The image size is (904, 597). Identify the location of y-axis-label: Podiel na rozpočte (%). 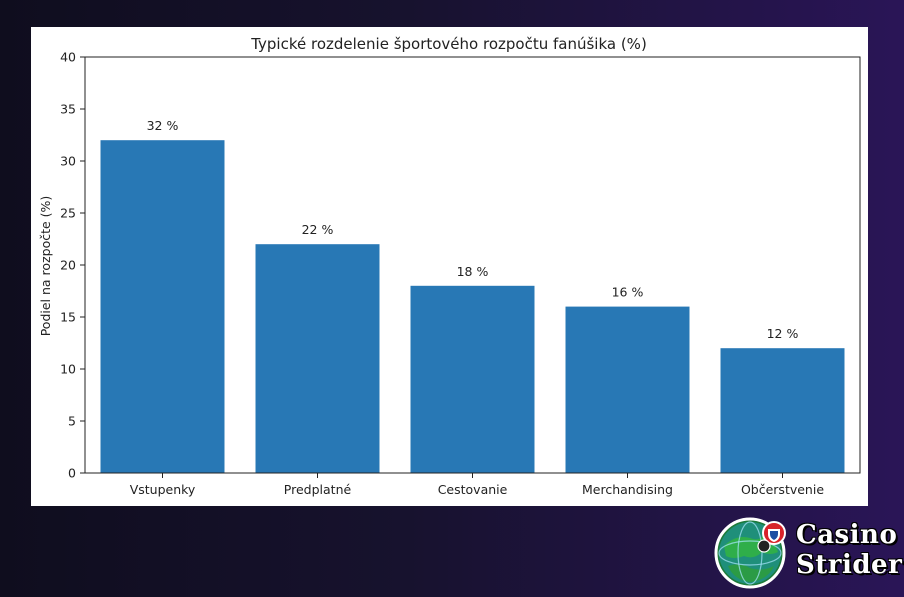
(45, 266).